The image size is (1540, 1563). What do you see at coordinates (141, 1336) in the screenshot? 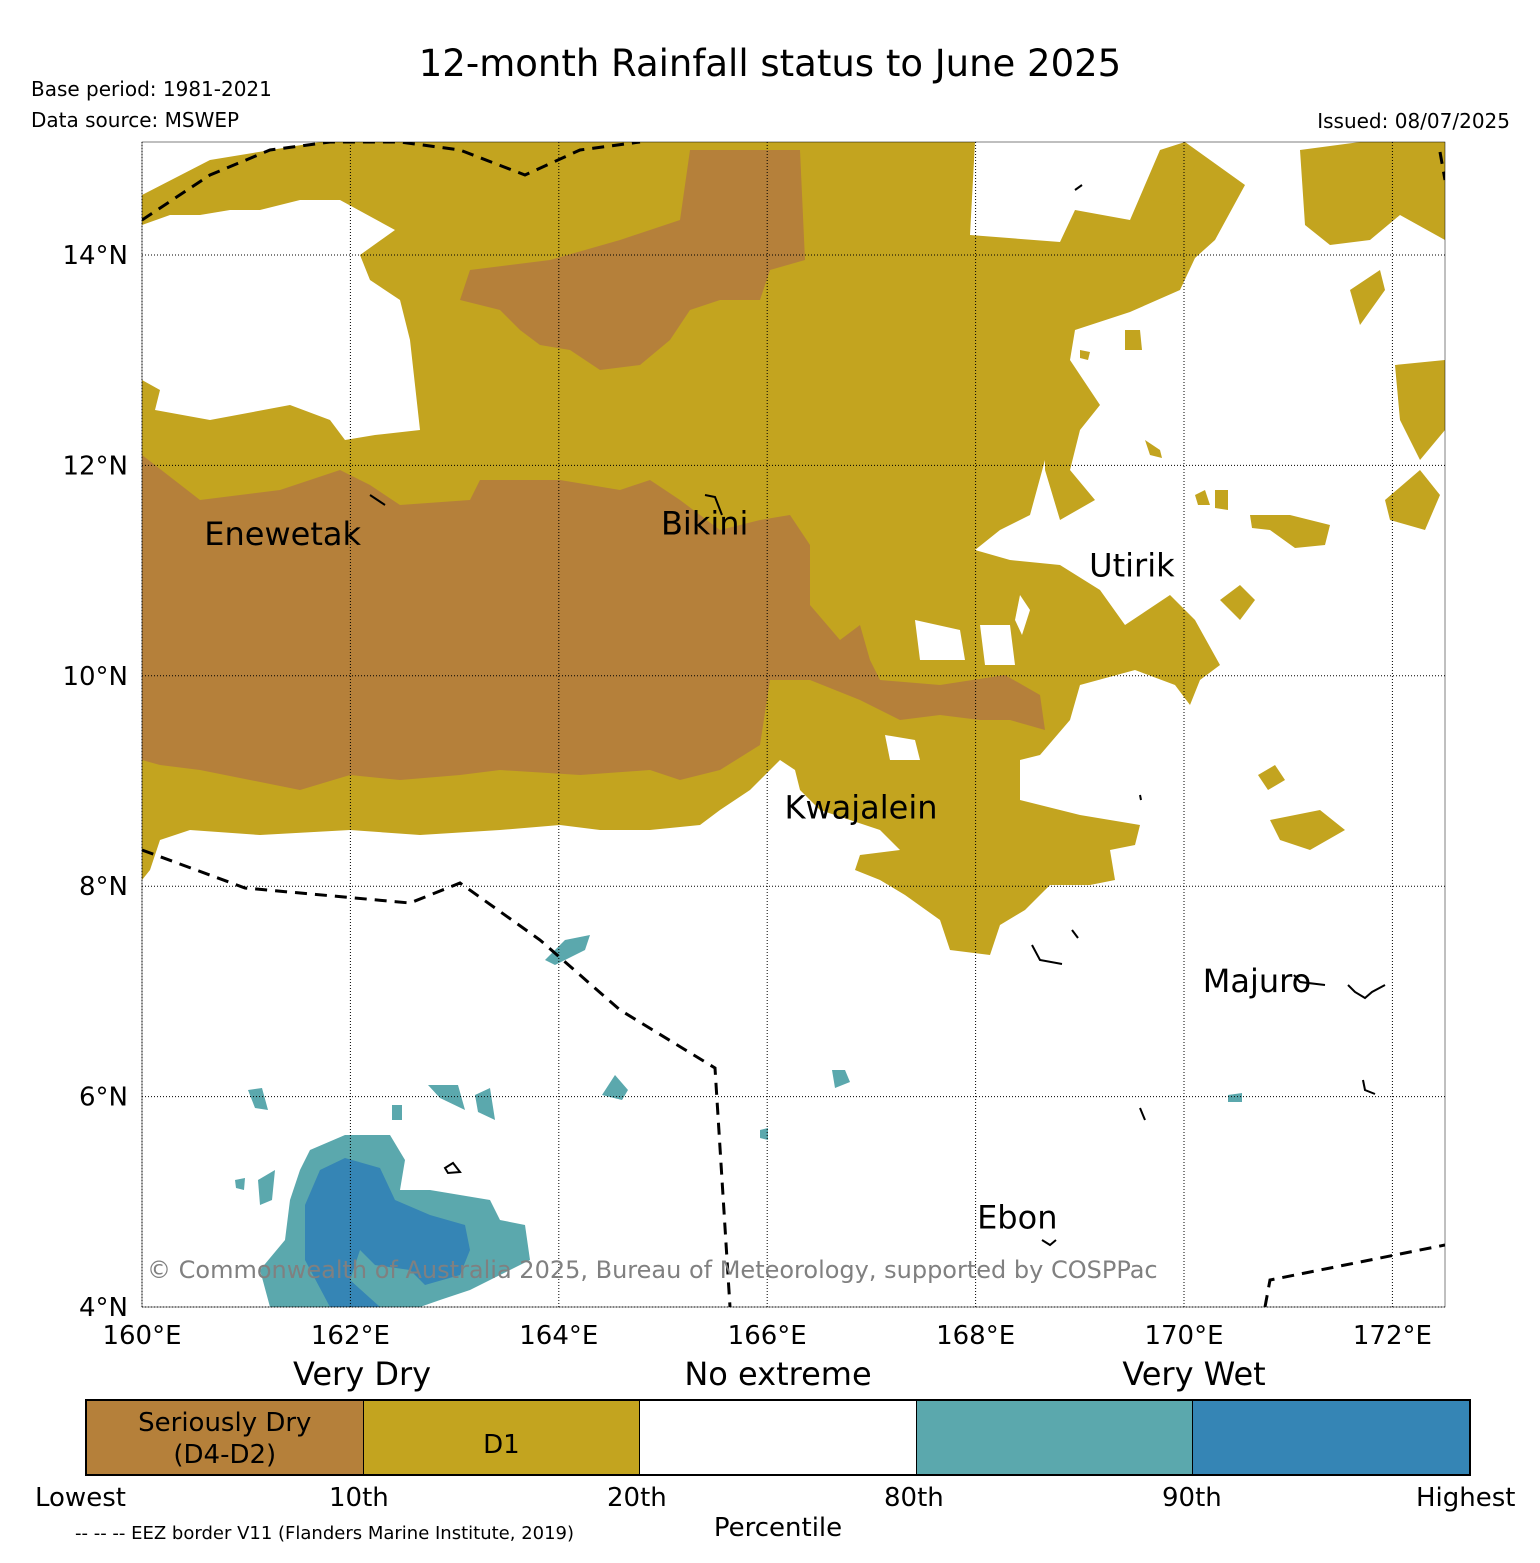
I see `lon-tick-label: 160°E` at bounding box center [141, 1336].